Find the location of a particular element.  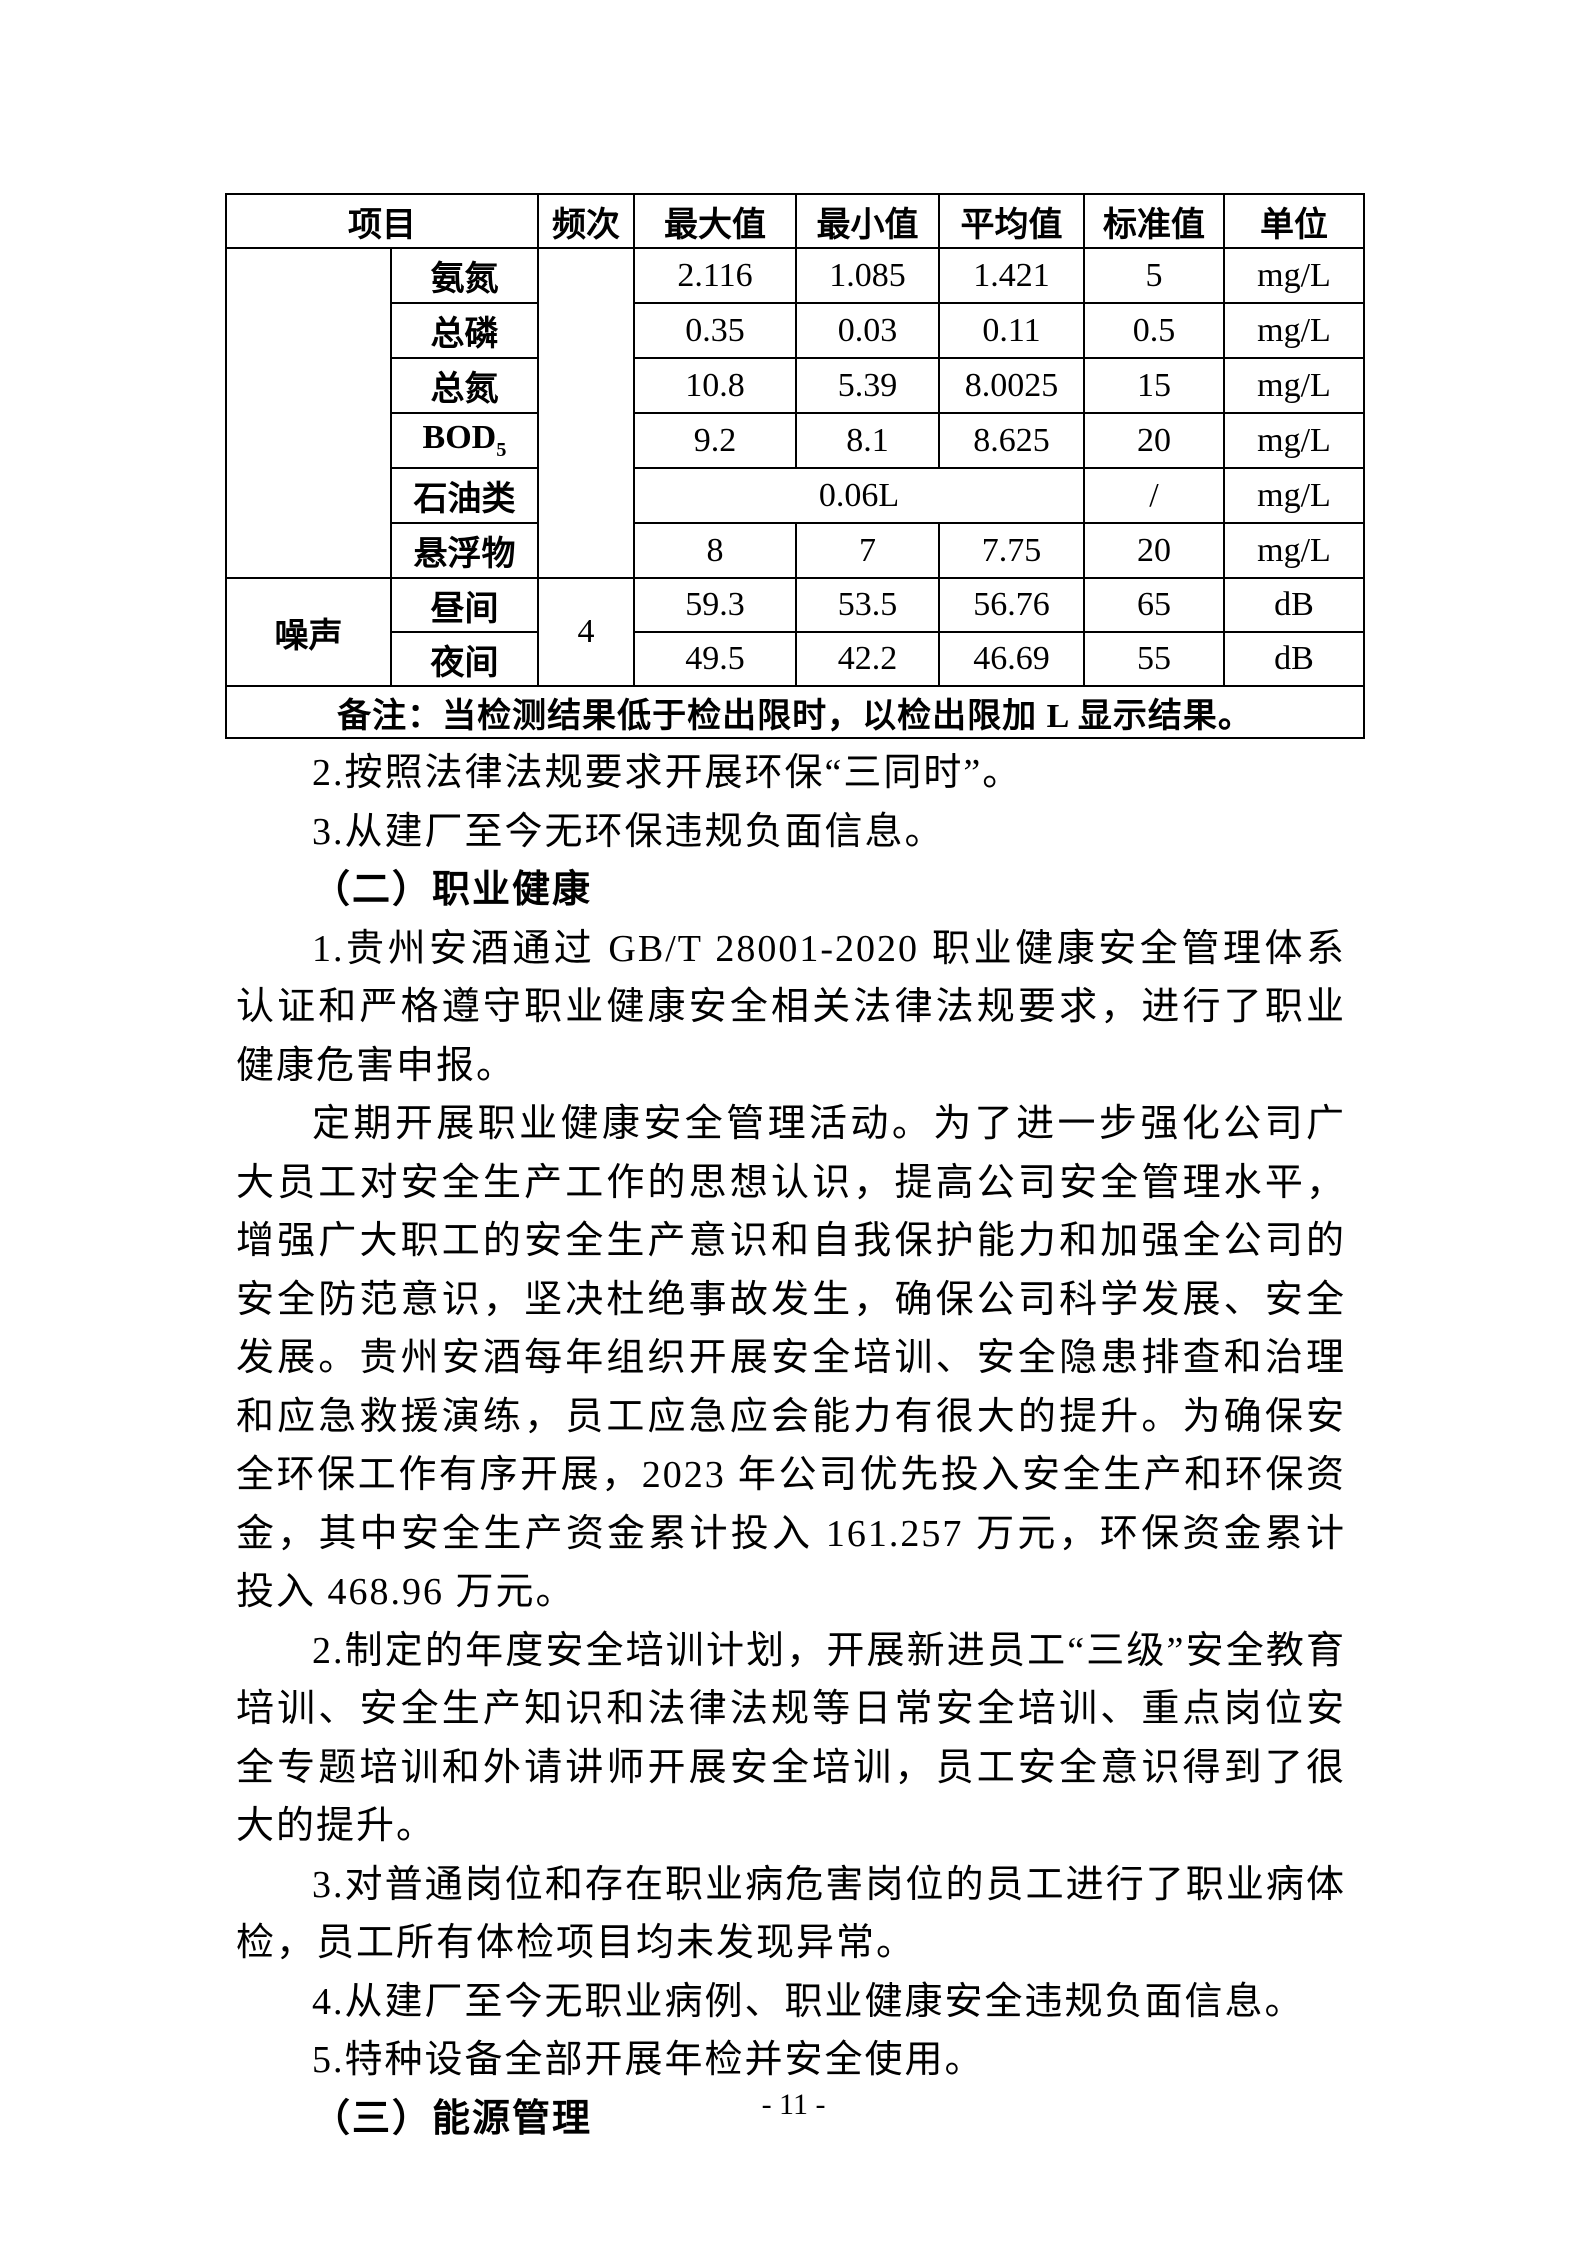

cell-min: 53.5 is located at coordinates (867, 605).